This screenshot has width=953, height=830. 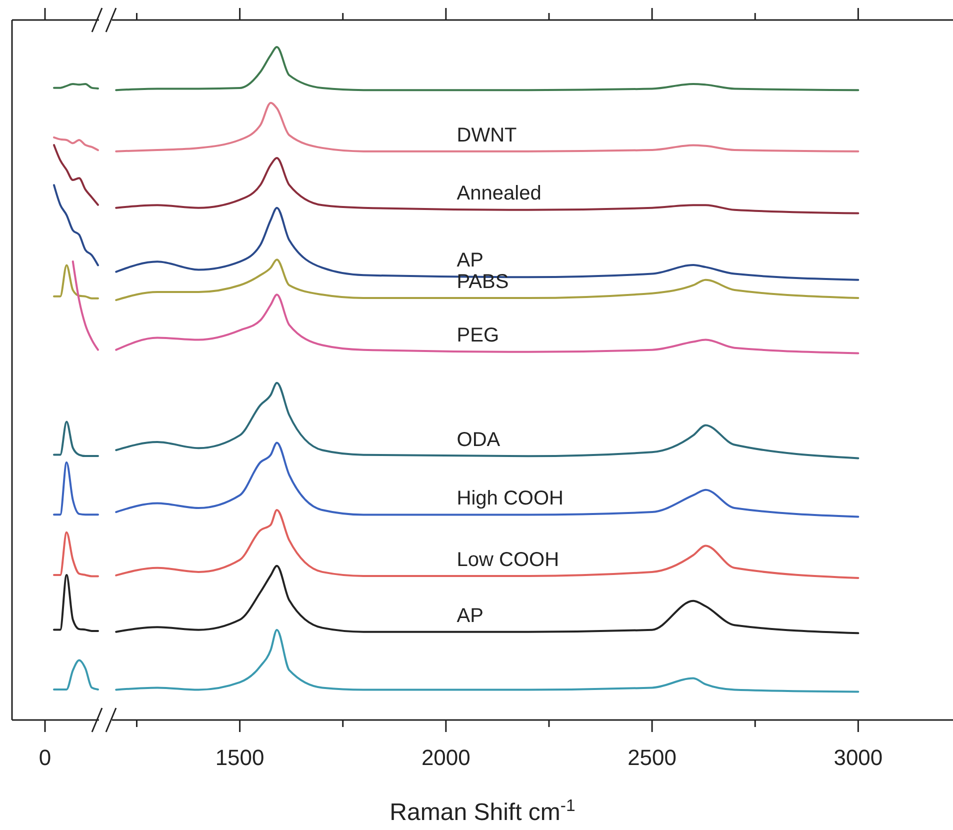 I want to click on series-label: DWNT, so click(x=486, y=135).